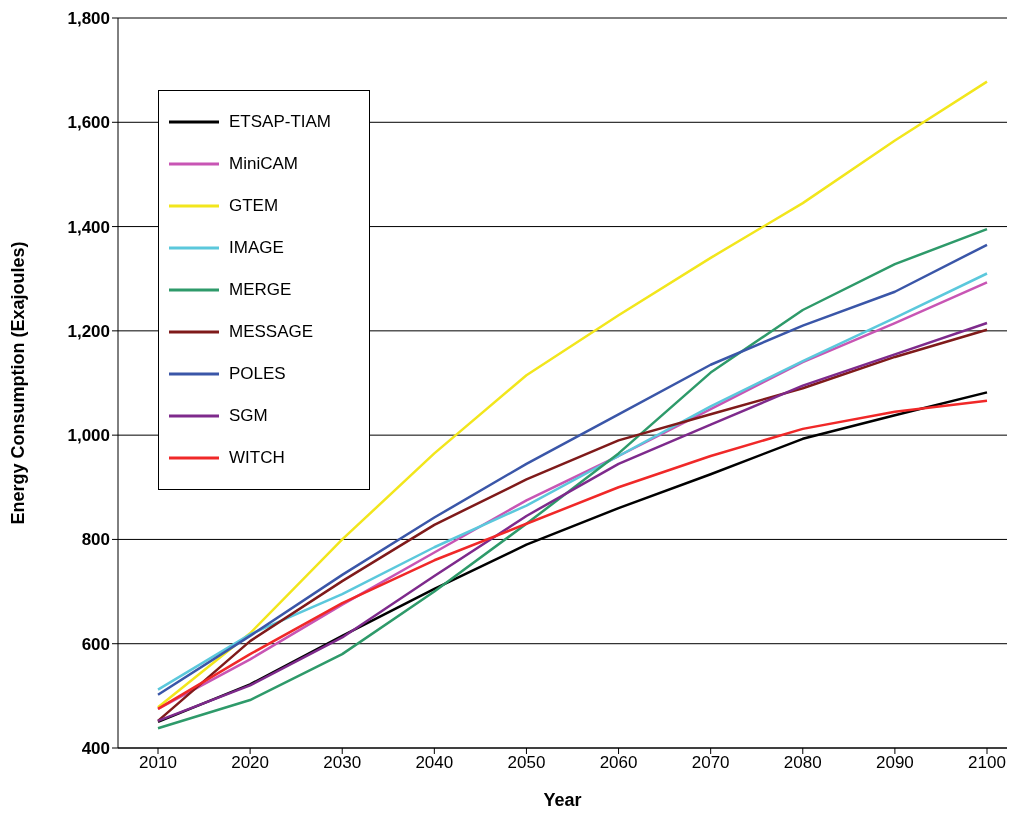 This screenshot has height=826, width=1035. Describe the element at coordinates (987, 763) in the screenshot. I see `x-tick-label: 2100` at that location.